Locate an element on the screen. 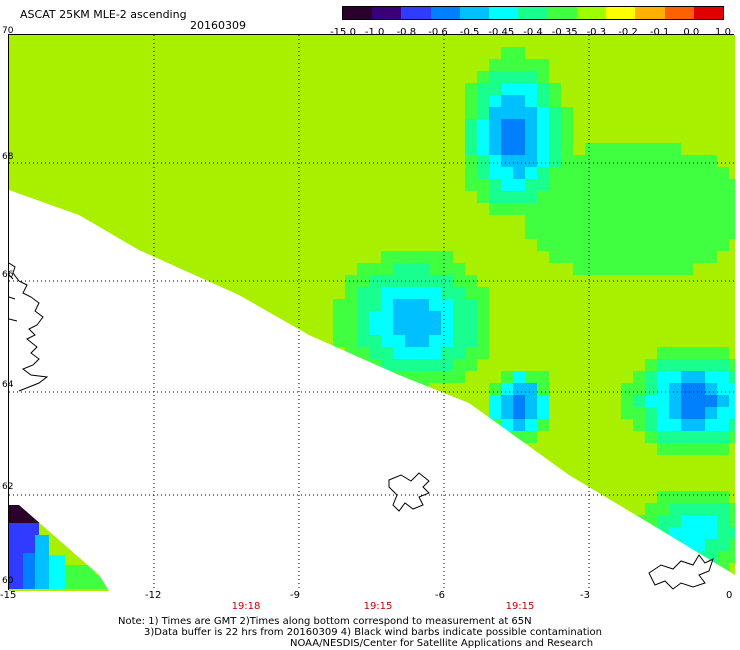 This screenshot has width=740, height=650. product-date: 20160309 is located at coordinates (218, 25).